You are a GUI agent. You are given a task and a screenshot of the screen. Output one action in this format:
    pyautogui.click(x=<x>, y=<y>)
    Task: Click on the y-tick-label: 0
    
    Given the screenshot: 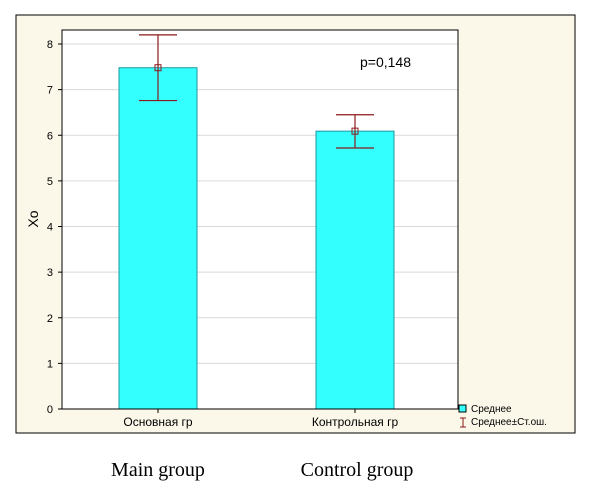 What is the action you would take?
    pyautogui.click(x=50, y=410)
    